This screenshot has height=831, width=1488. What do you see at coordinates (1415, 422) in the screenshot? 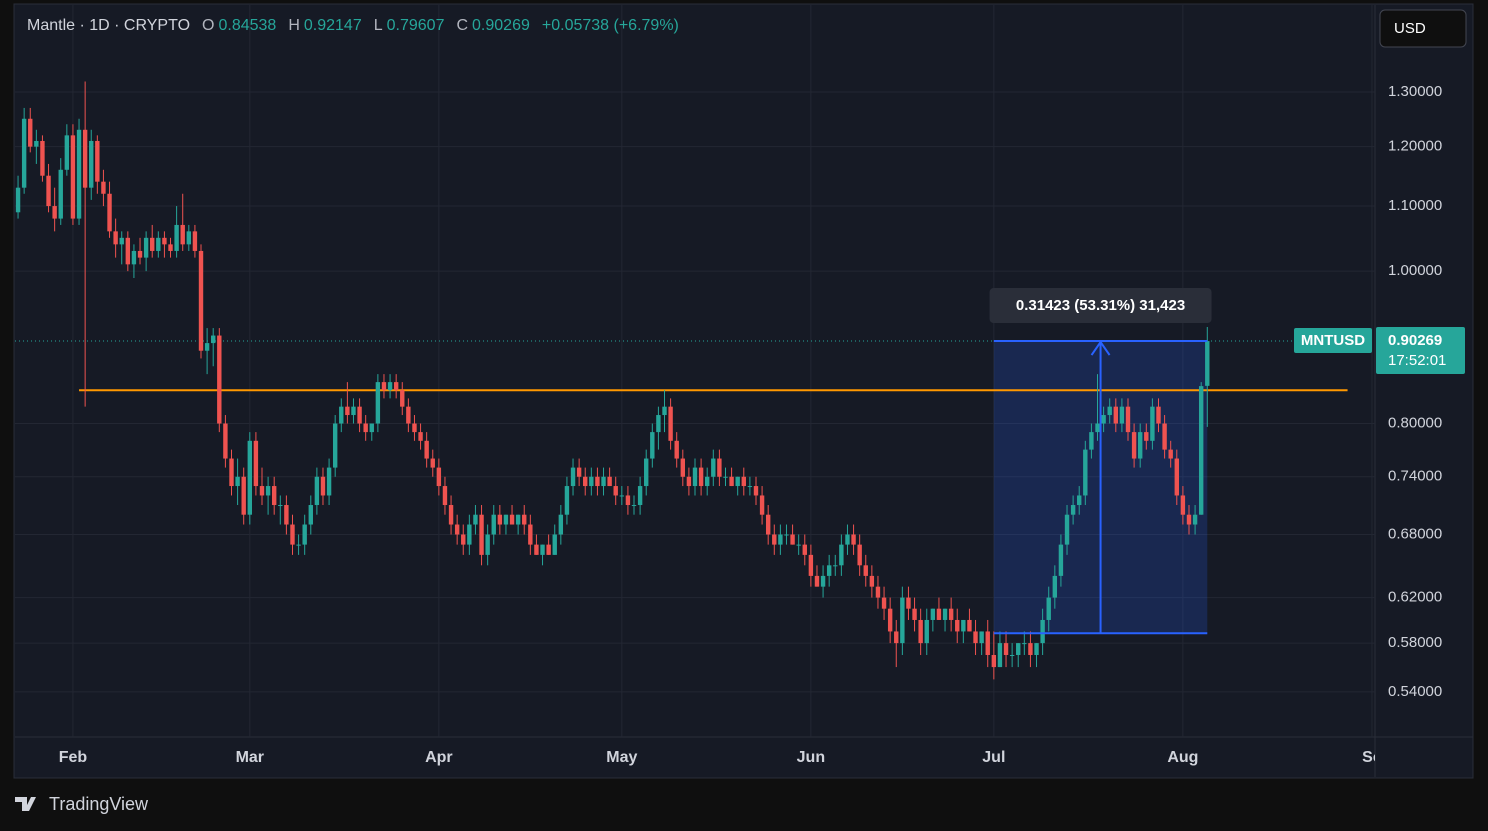
I see `y-tick-label: 0.80000` at bounding box center [1415, 422].